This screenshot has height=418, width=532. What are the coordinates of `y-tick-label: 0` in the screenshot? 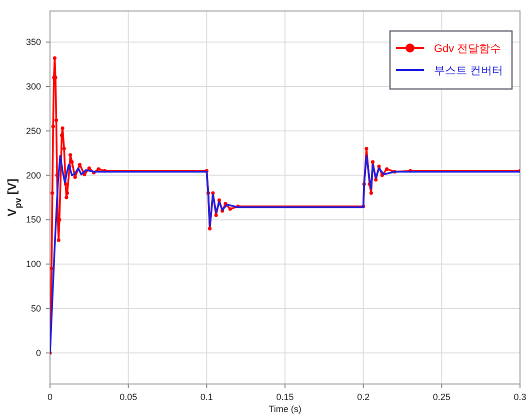 It's located at (38, 353).